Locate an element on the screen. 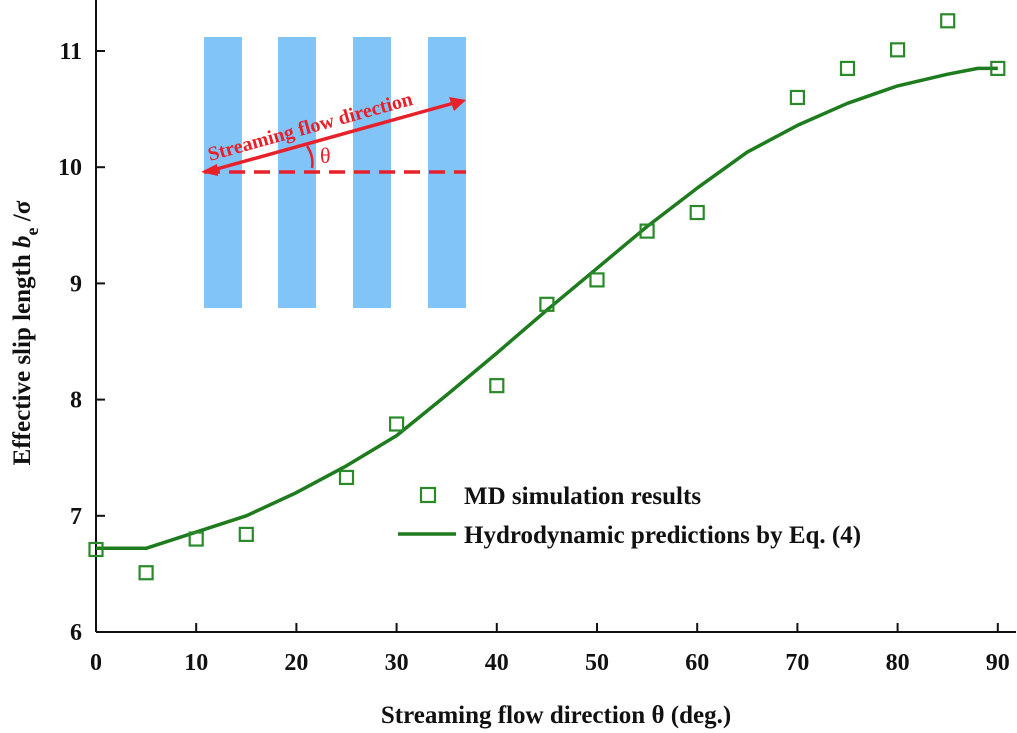 This screenshot has width=1017, height=733. x-tick-label: 90 is located at coordinates (998, 663).